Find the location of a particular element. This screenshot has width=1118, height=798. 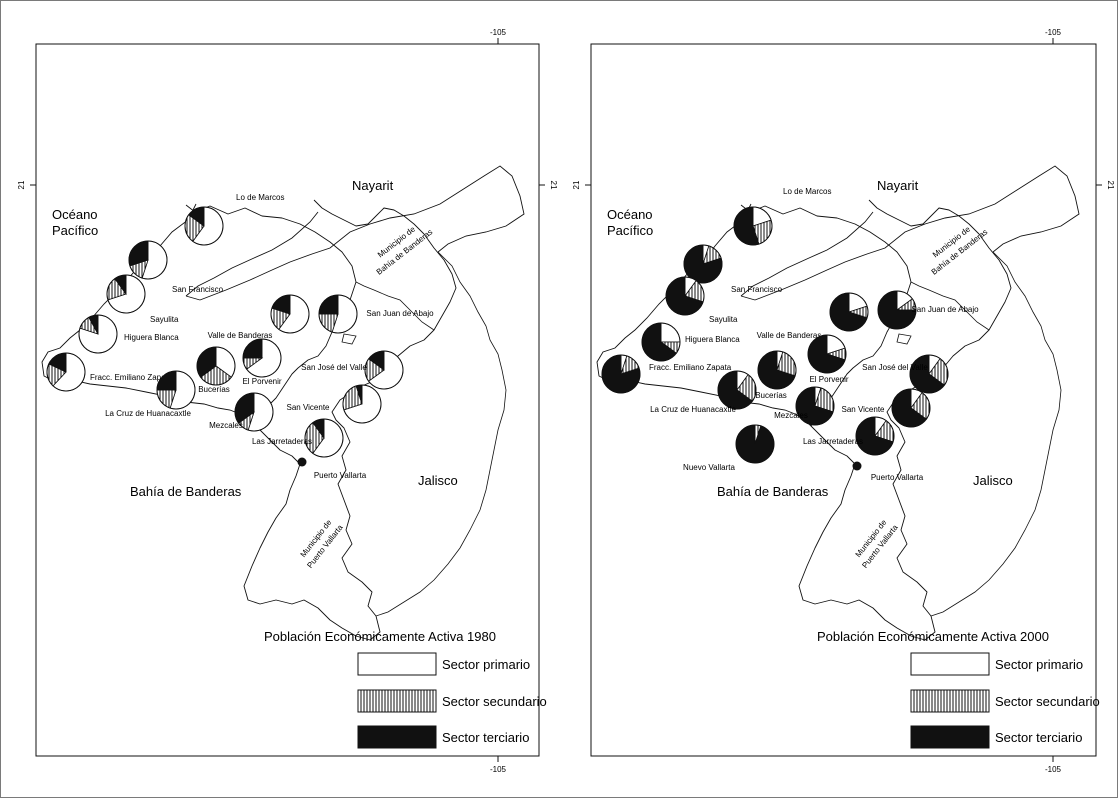

lat-label-right: 21 is located at coordinates (1110, 185).